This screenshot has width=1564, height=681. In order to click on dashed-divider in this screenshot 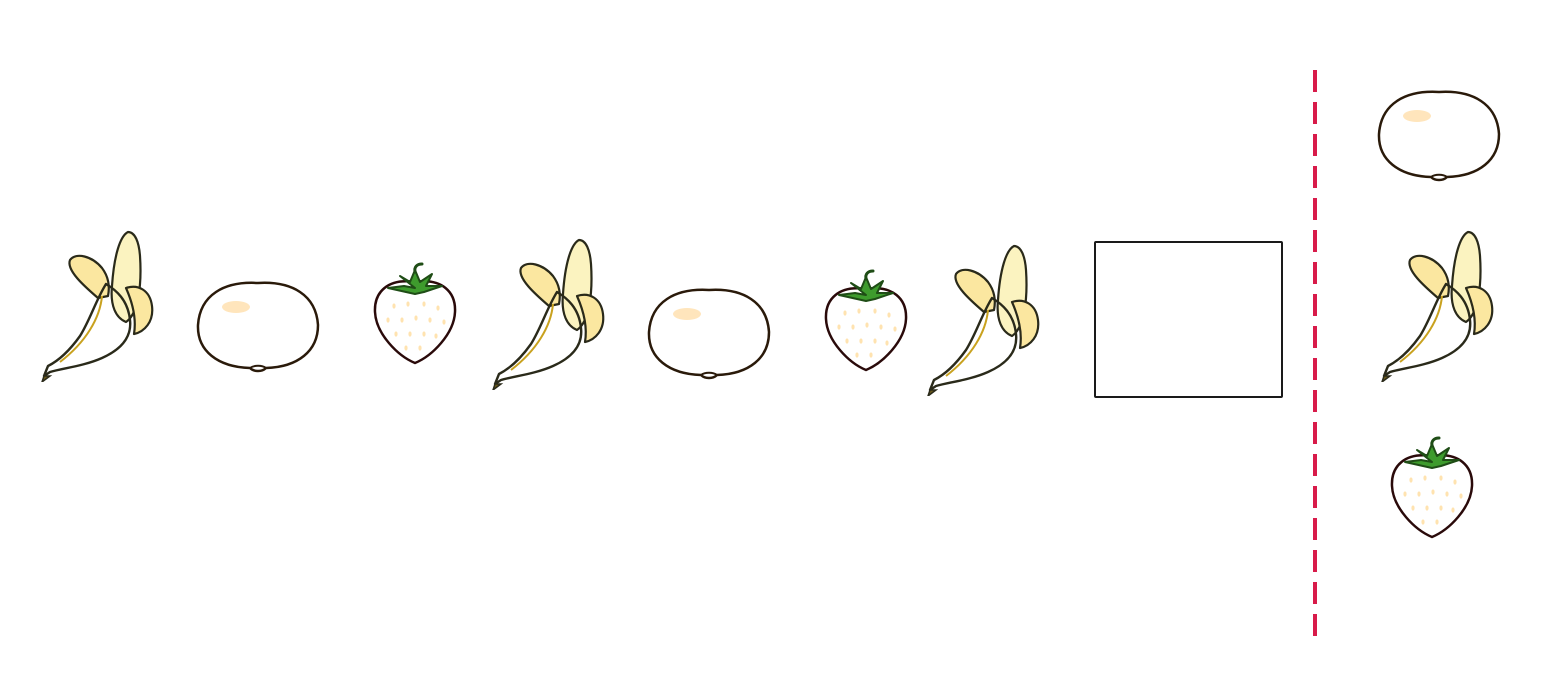, I will do `click(1315, 356)`.